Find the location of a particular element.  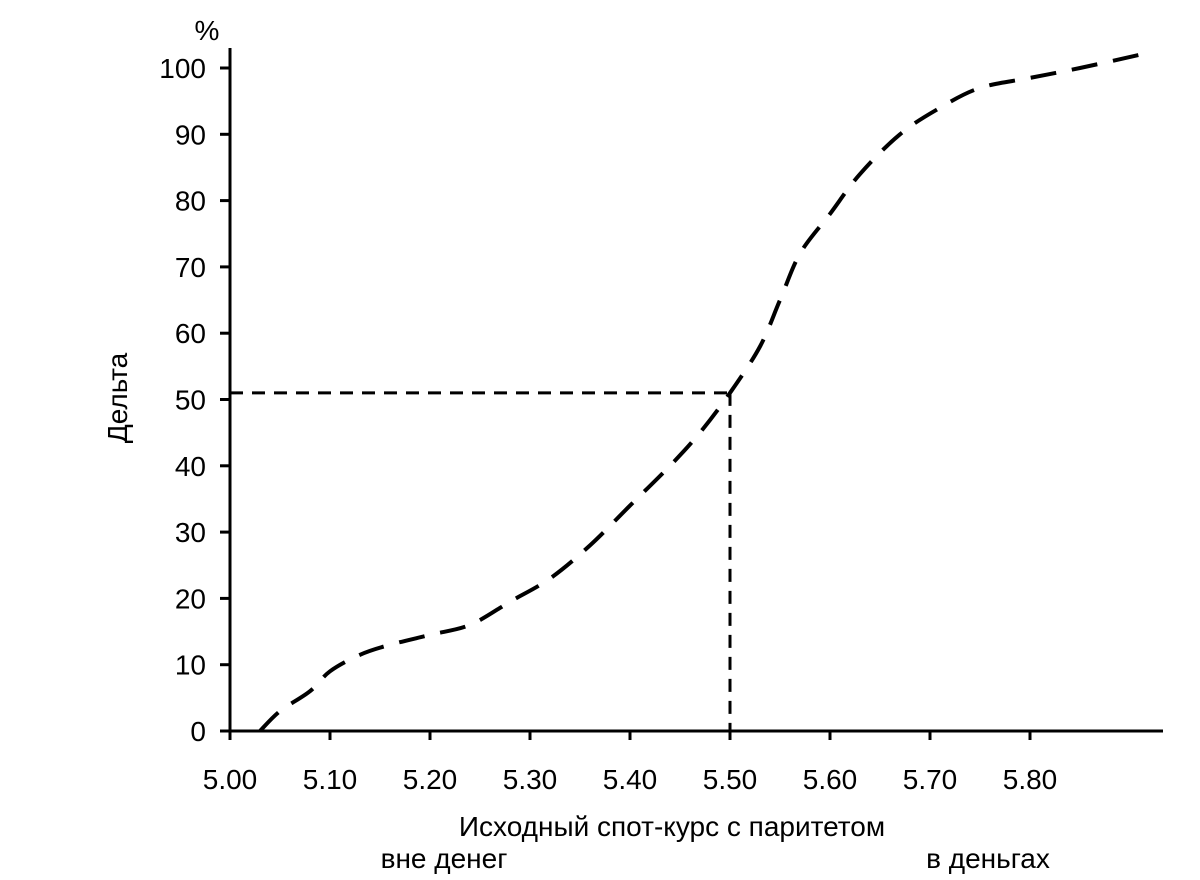

x-axis-title: Исходный спот-курс с паритетом is located at coordinates (672, 826).